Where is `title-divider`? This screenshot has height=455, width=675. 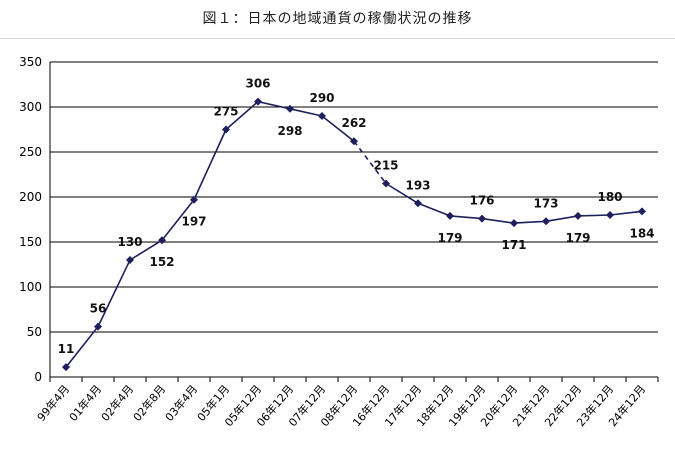
title-divider is located at coordinates (337, 38).